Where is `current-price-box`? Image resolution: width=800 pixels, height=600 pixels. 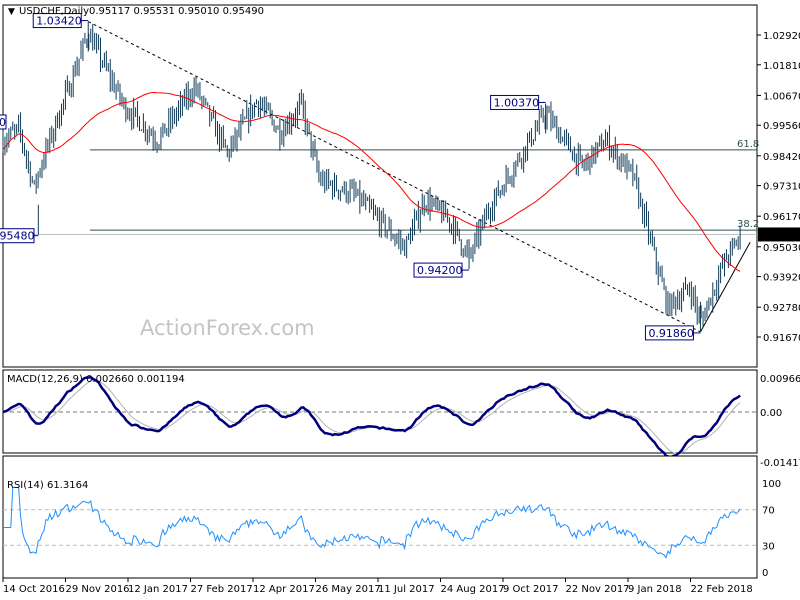 current-price-box is located at coordinates (779, 234).